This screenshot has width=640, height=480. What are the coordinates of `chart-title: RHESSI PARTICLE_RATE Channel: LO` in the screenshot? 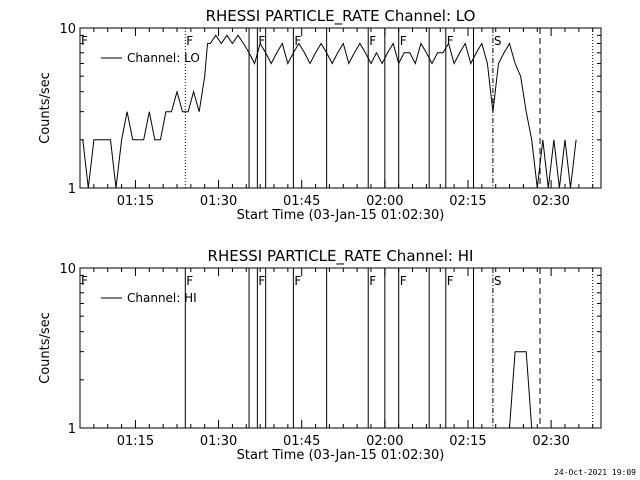 It's located at (341, 16).